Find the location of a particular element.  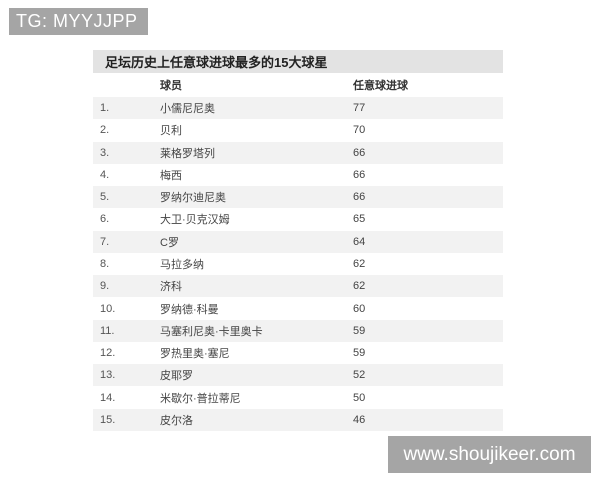

row-rank: 9. is located at coordinates (105, 286).